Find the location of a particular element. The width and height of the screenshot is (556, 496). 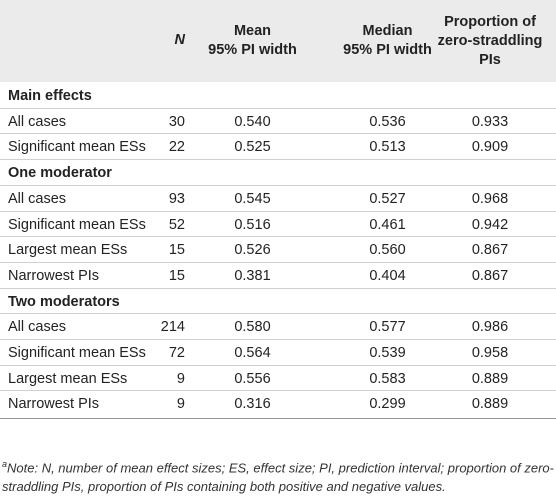

cell-value: 0.527 is located at coordinates (387, 198).